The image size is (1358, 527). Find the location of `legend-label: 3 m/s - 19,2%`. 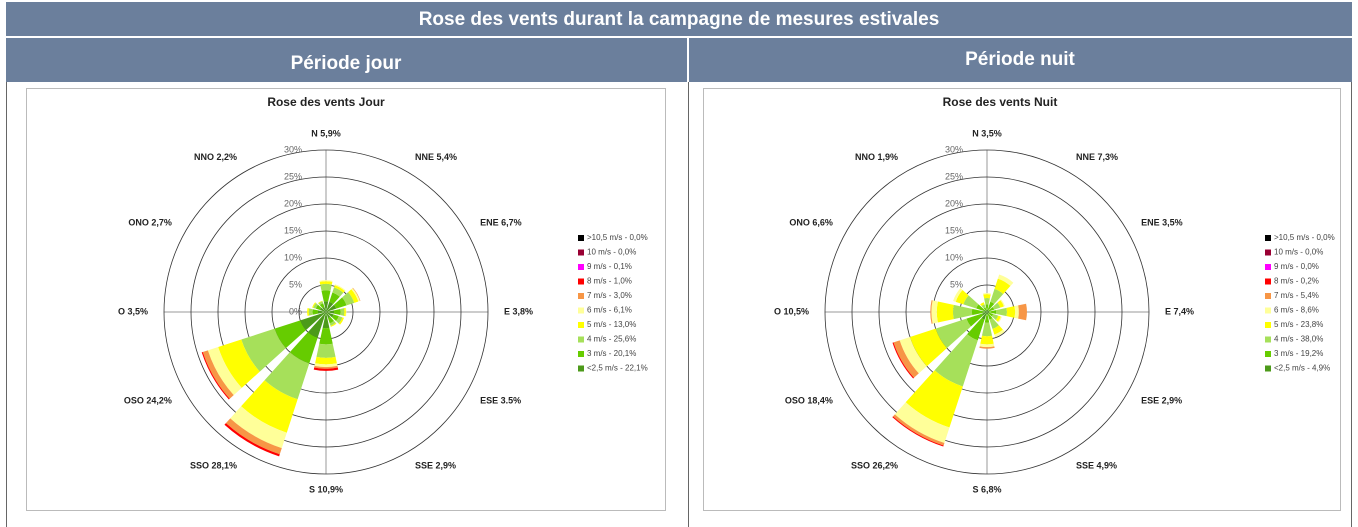

legend-label: 3 m/s - 19,2% is located at coordinates (1298, 353).